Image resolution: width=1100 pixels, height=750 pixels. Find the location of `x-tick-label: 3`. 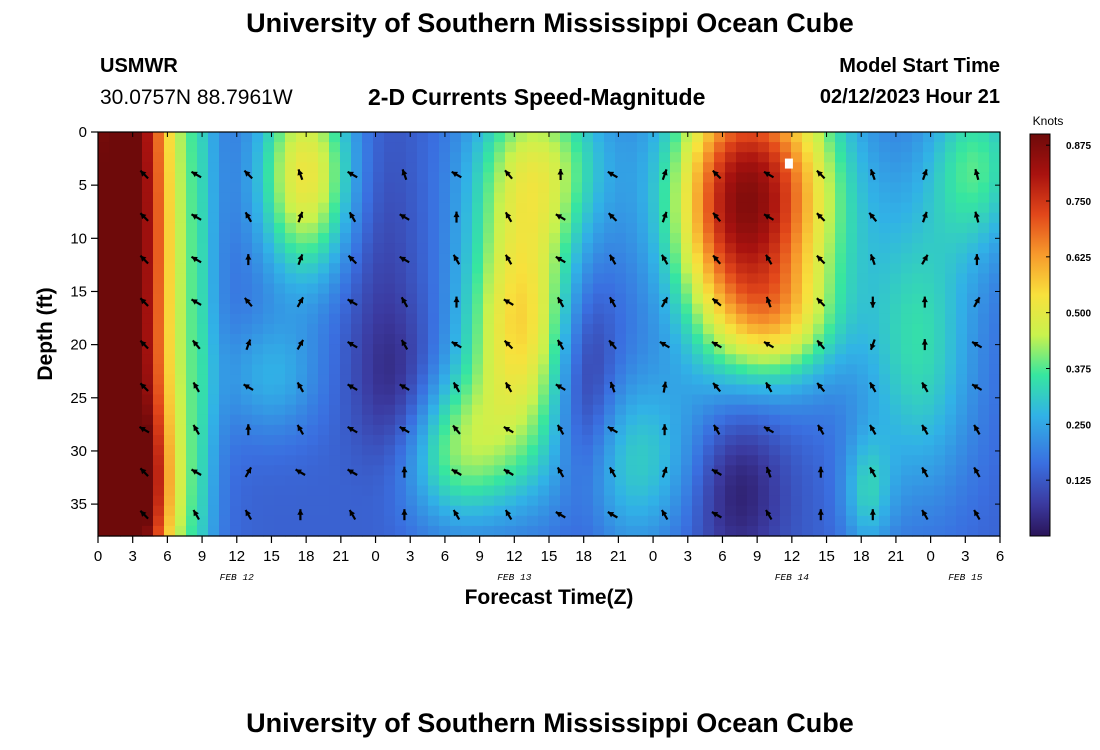

x-tick-label: 3 is located at coordinates (410, 556).